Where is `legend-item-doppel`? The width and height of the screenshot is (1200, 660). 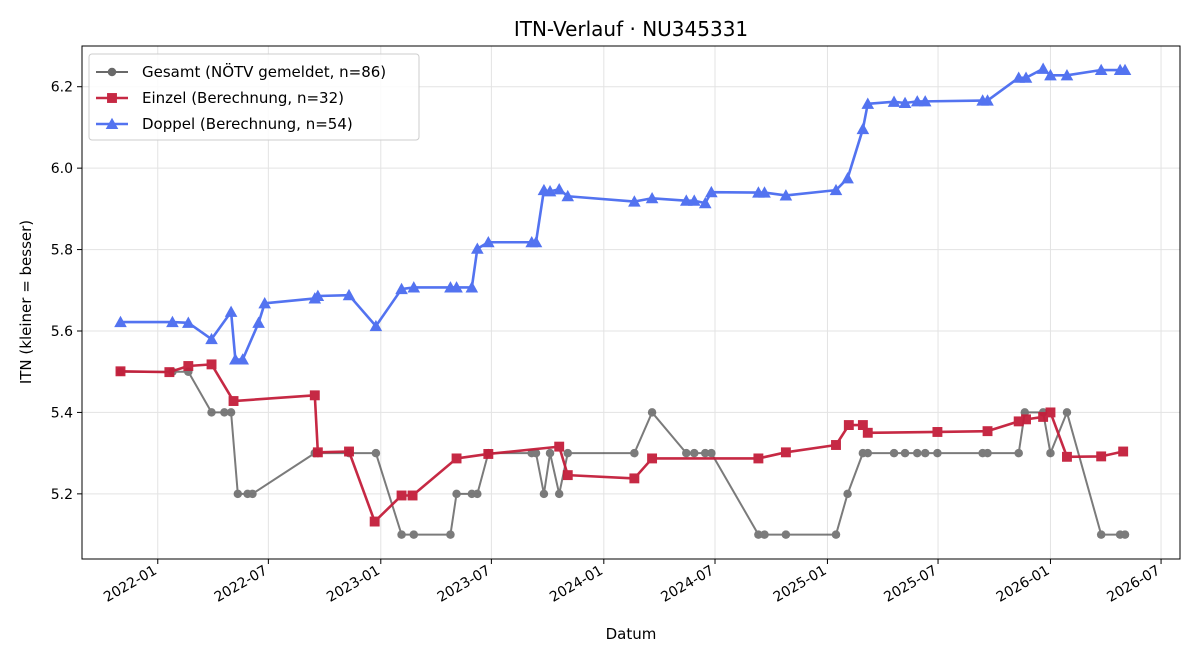 legend-item-doppel is located at coordinates (112, 123).